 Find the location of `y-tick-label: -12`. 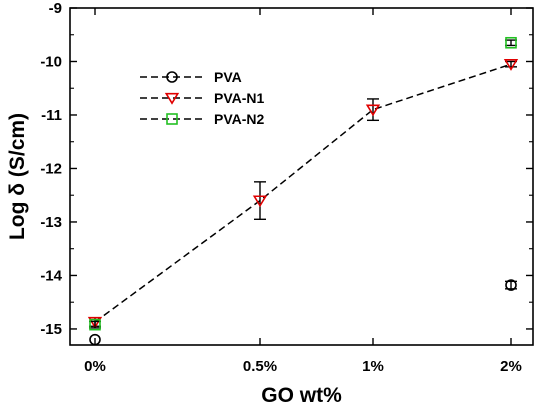

y-tick-label: -12 is located at coordinates (51, 168).